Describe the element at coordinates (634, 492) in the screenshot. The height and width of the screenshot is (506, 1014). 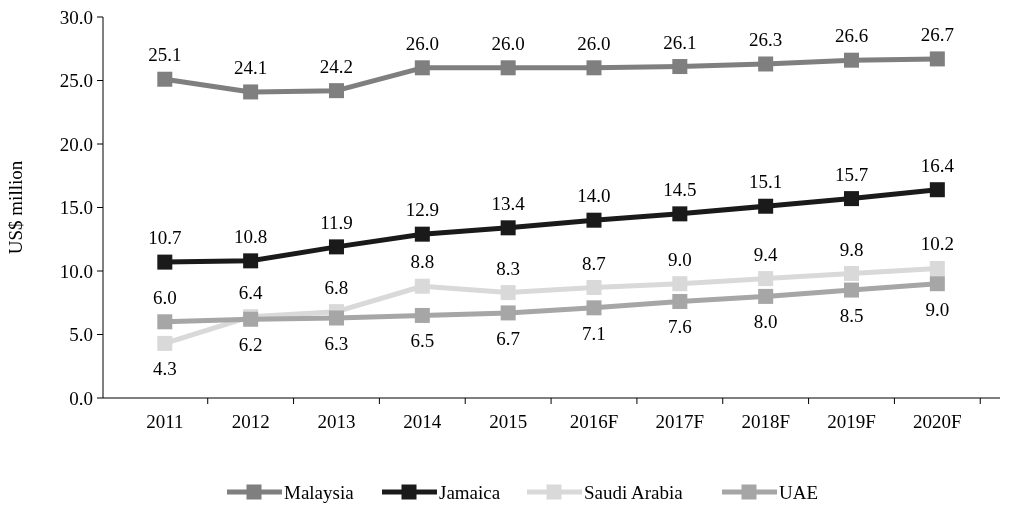
I see `legend-label: Saudi Arabia` at that location.